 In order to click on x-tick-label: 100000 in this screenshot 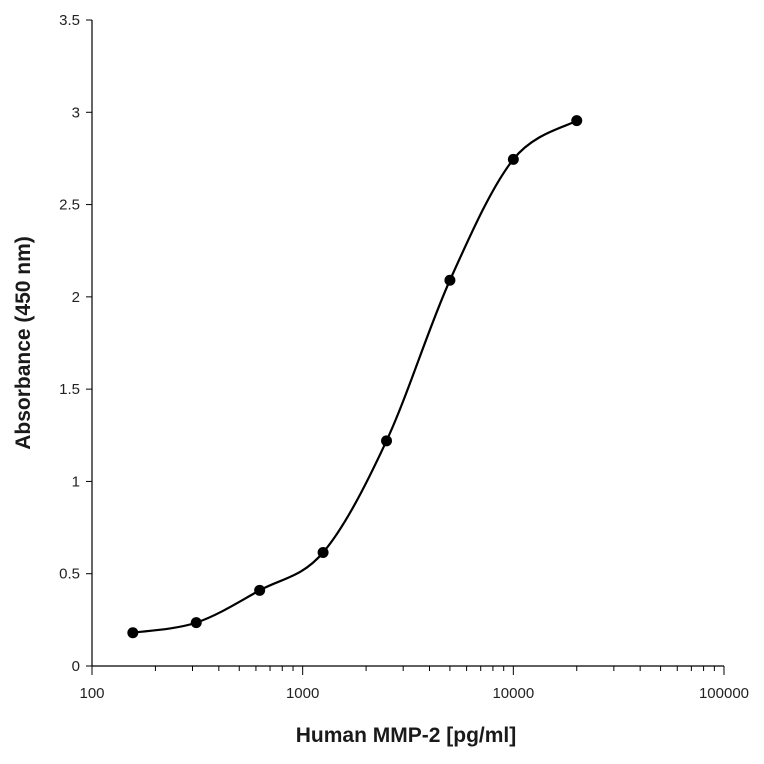, I will do `click(724, 693)`.